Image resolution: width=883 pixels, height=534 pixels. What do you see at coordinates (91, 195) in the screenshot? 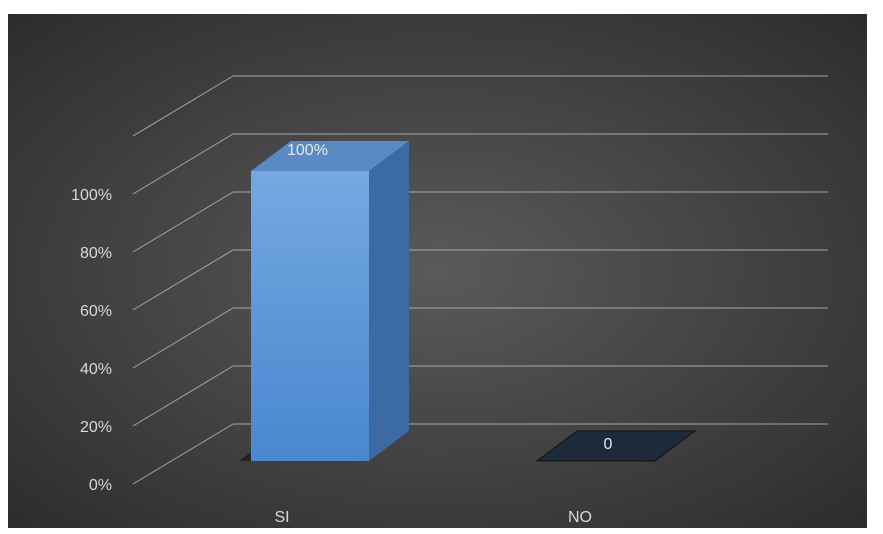
I see `y-tick-label: 100%` at bounding box center [91, 195].